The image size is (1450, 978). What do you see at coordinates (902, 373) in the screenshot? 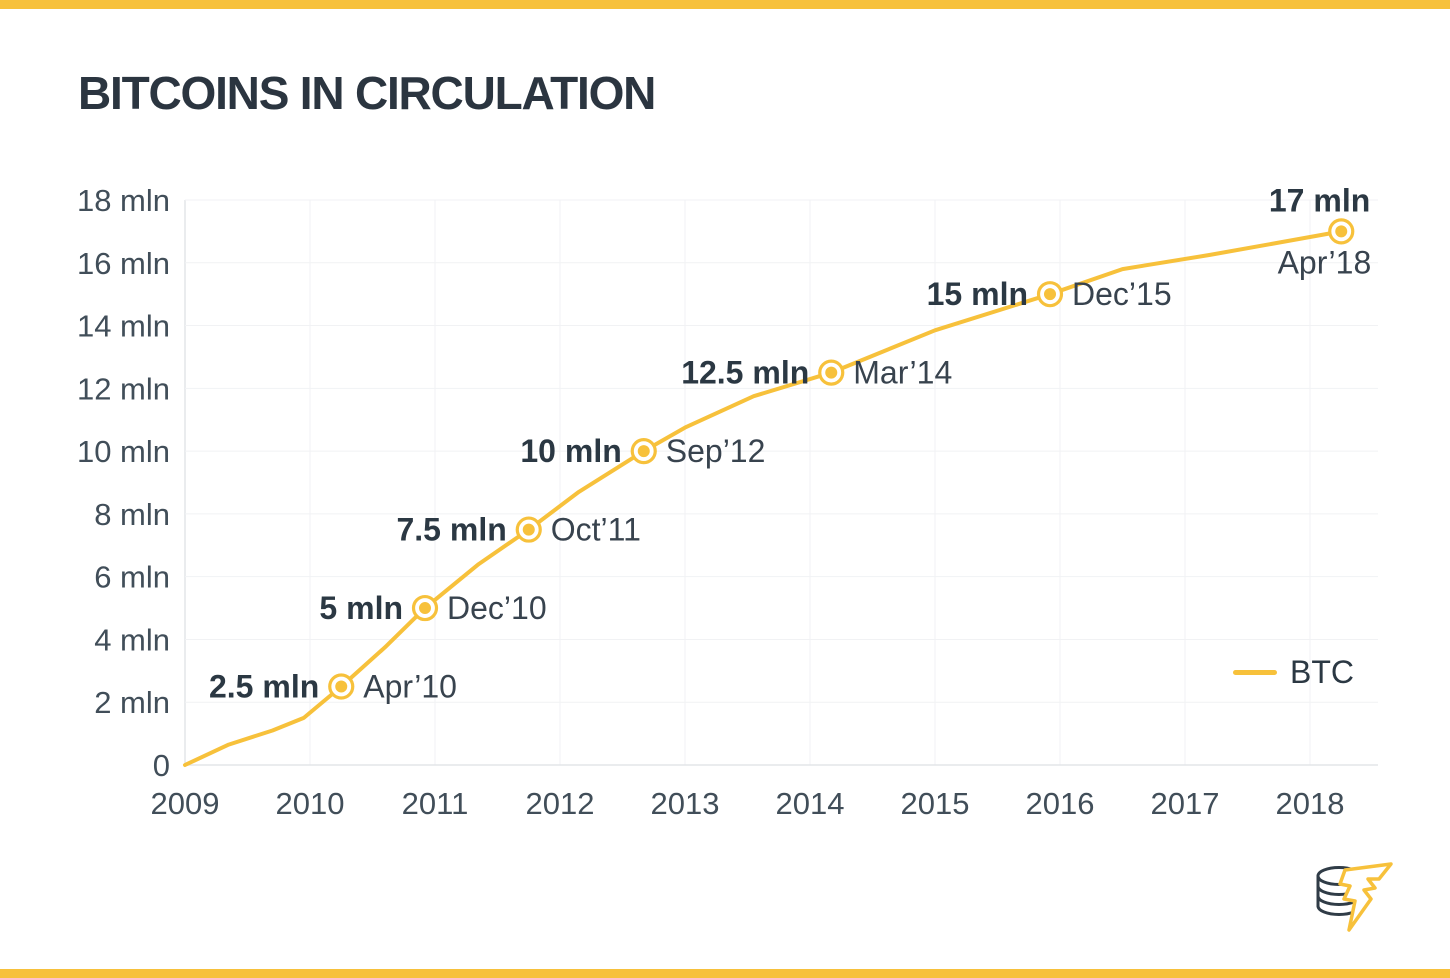
I see `point-date-label: Mar’14` at bounding box center [902, 373].